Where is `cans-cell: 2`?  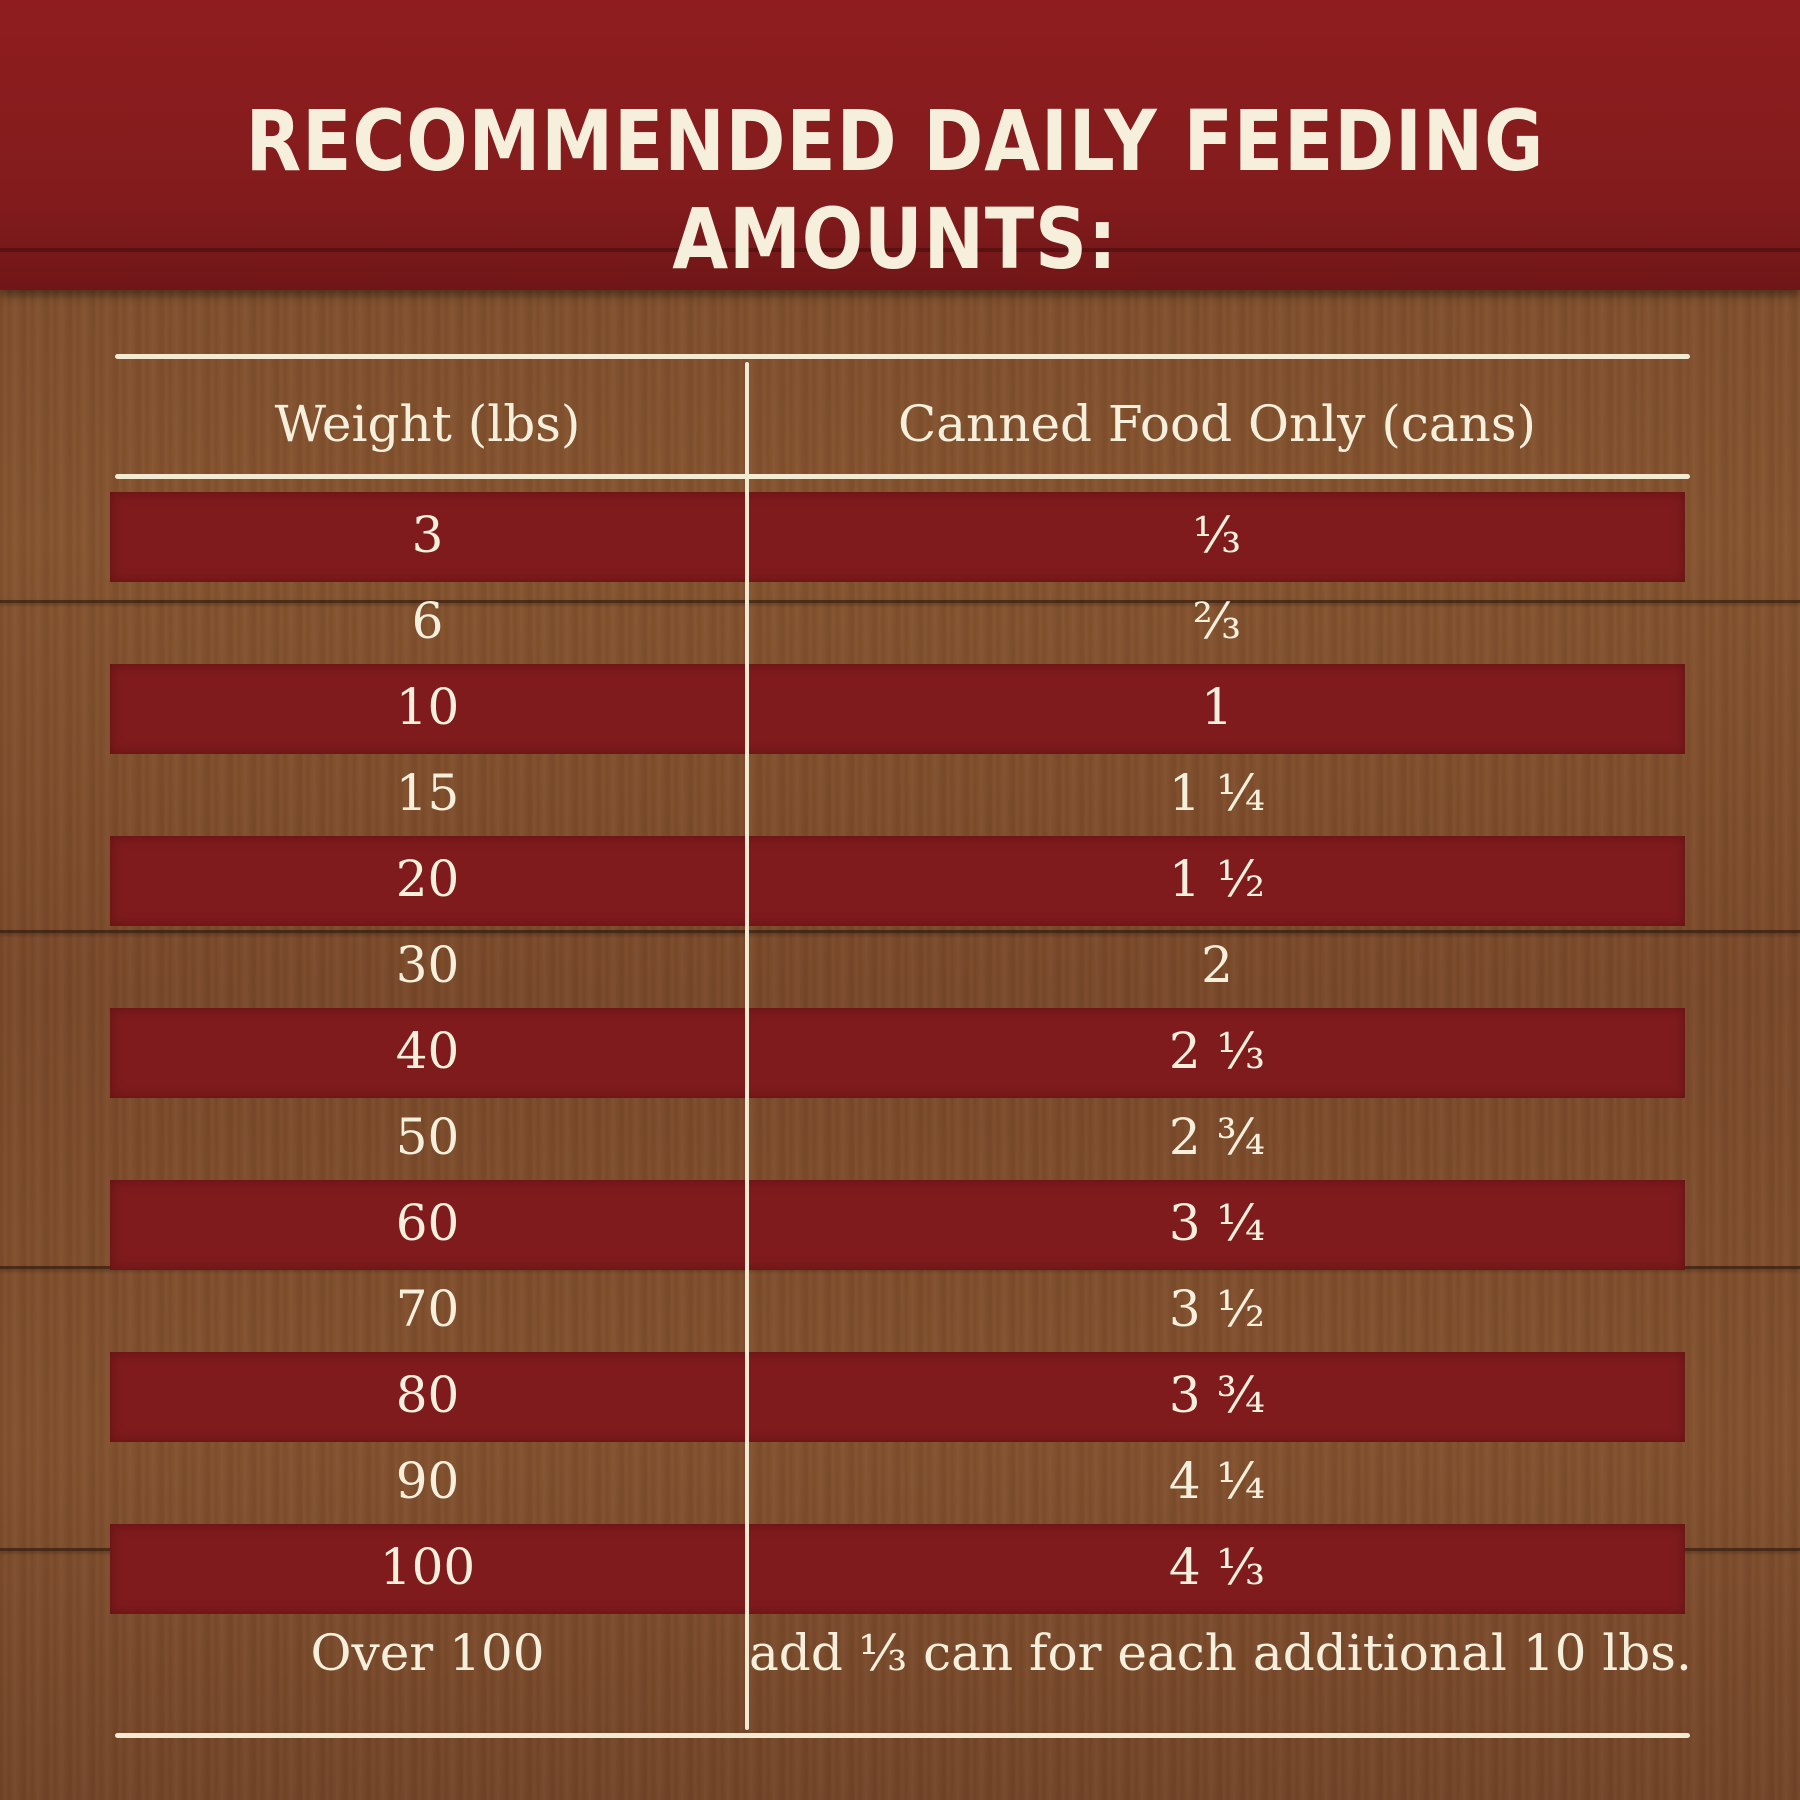
cans-cell: 2 is located at coordinates (1217, 965).